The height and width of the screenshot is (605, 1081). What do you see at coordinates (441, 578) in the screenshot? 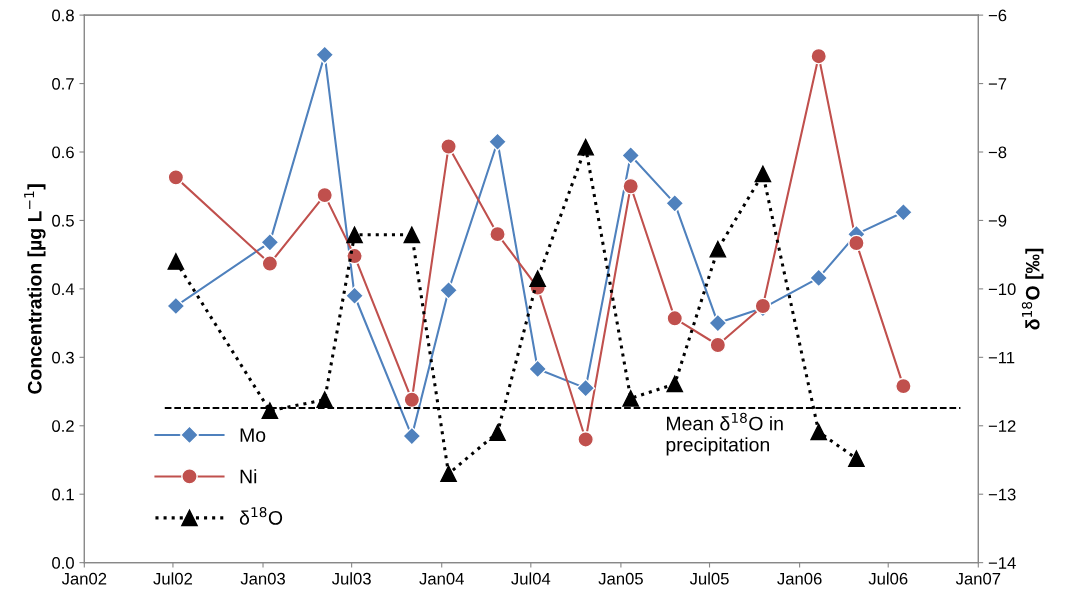
I see `x-tick-label: Jan04` at bounding box center [441, 578].